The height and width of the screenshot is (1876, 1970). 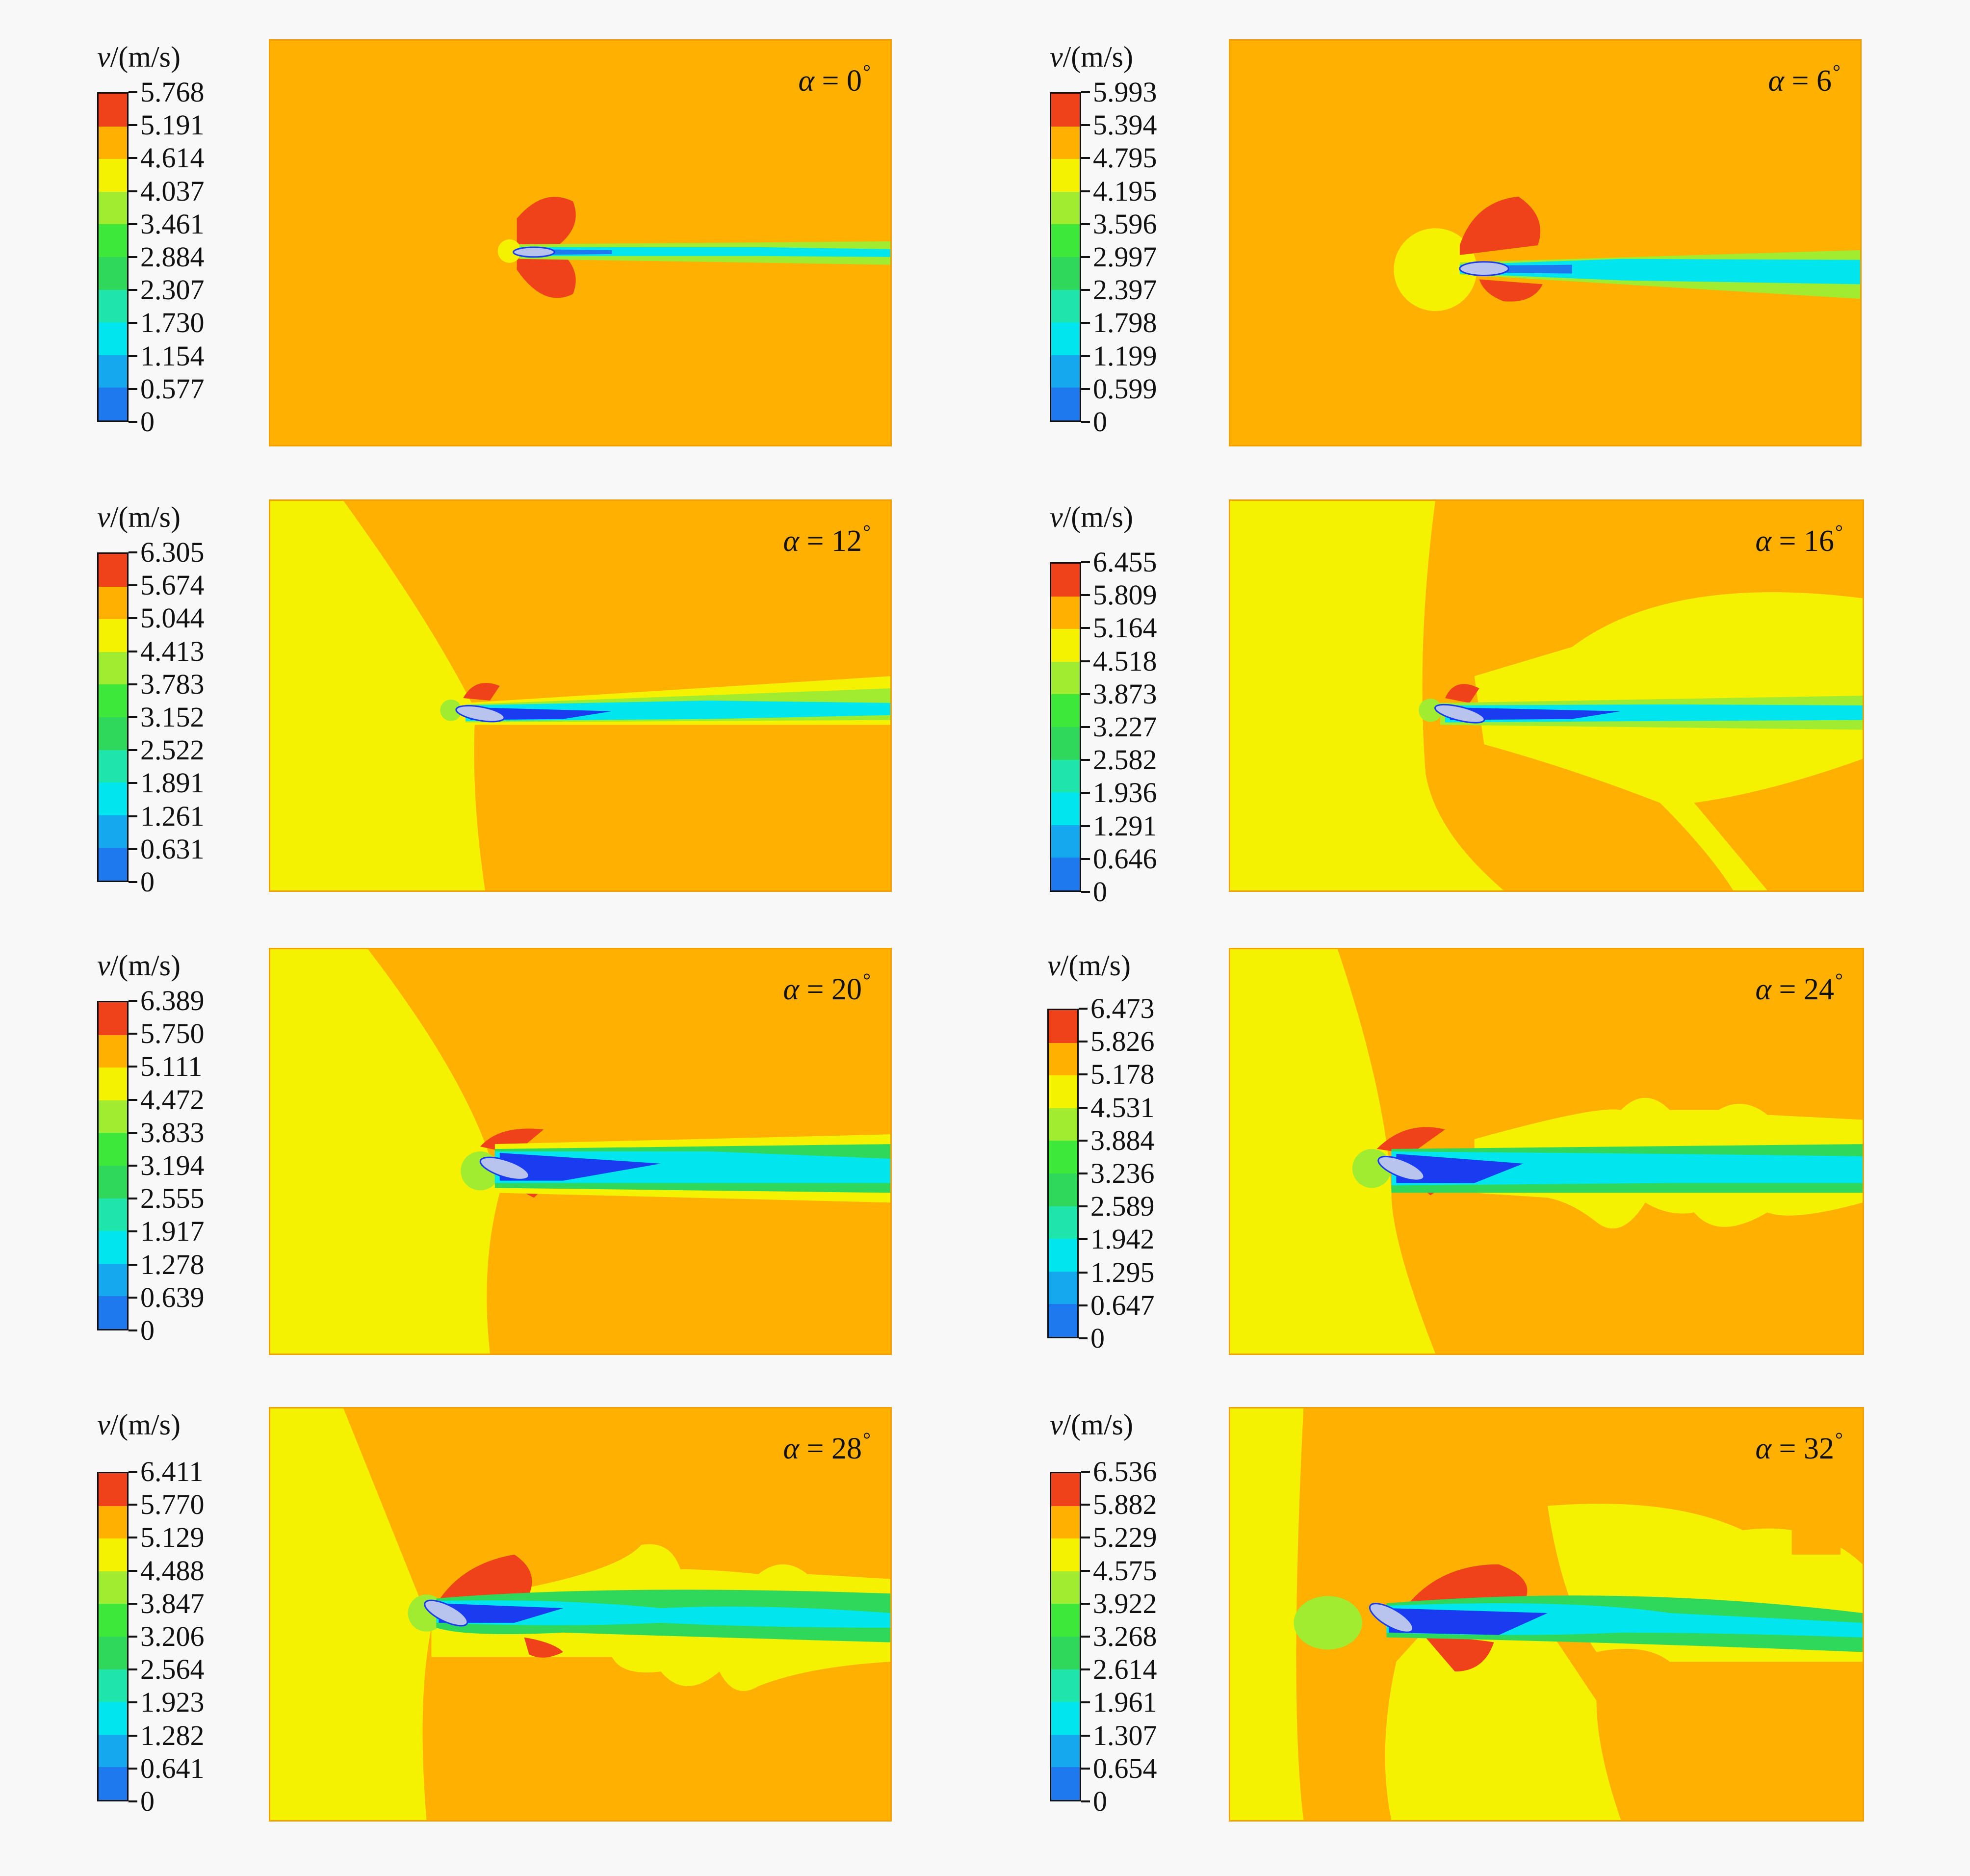 I want to click on tick-label: 4.037, so click(x=172, y=191).